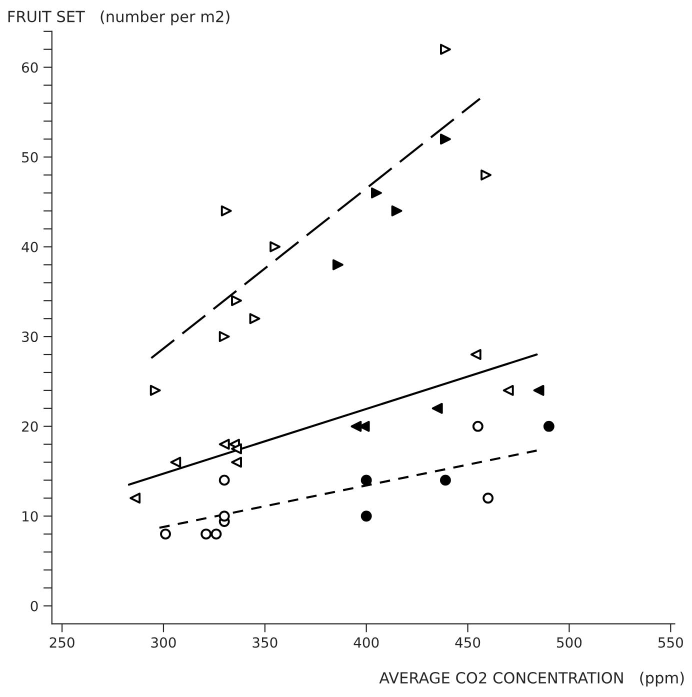  I want to click on x-tick-label: 300, so click(163, 642).